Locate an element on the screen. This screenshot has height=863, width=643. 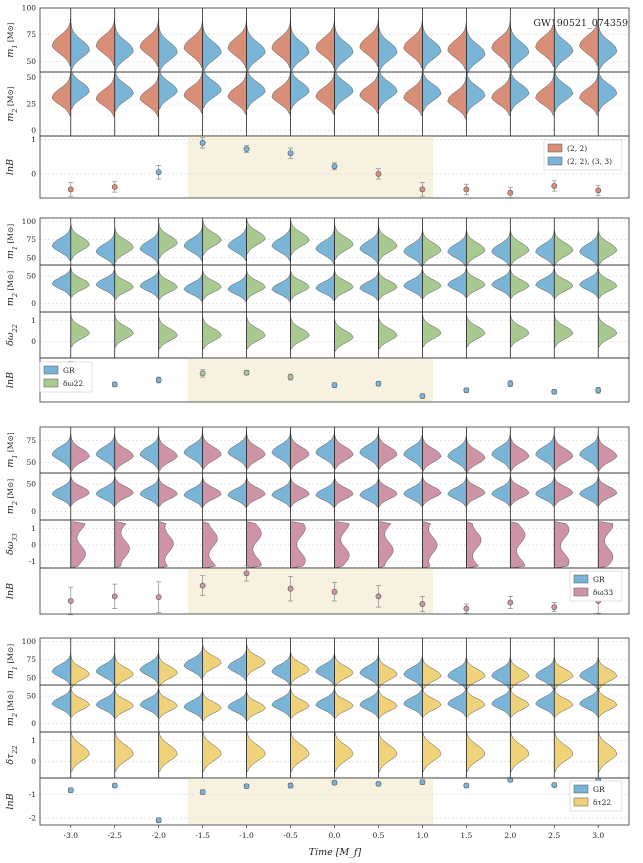
y-axis-label-4-1: m1 [M⊙] is located at coordinates (12, 661).